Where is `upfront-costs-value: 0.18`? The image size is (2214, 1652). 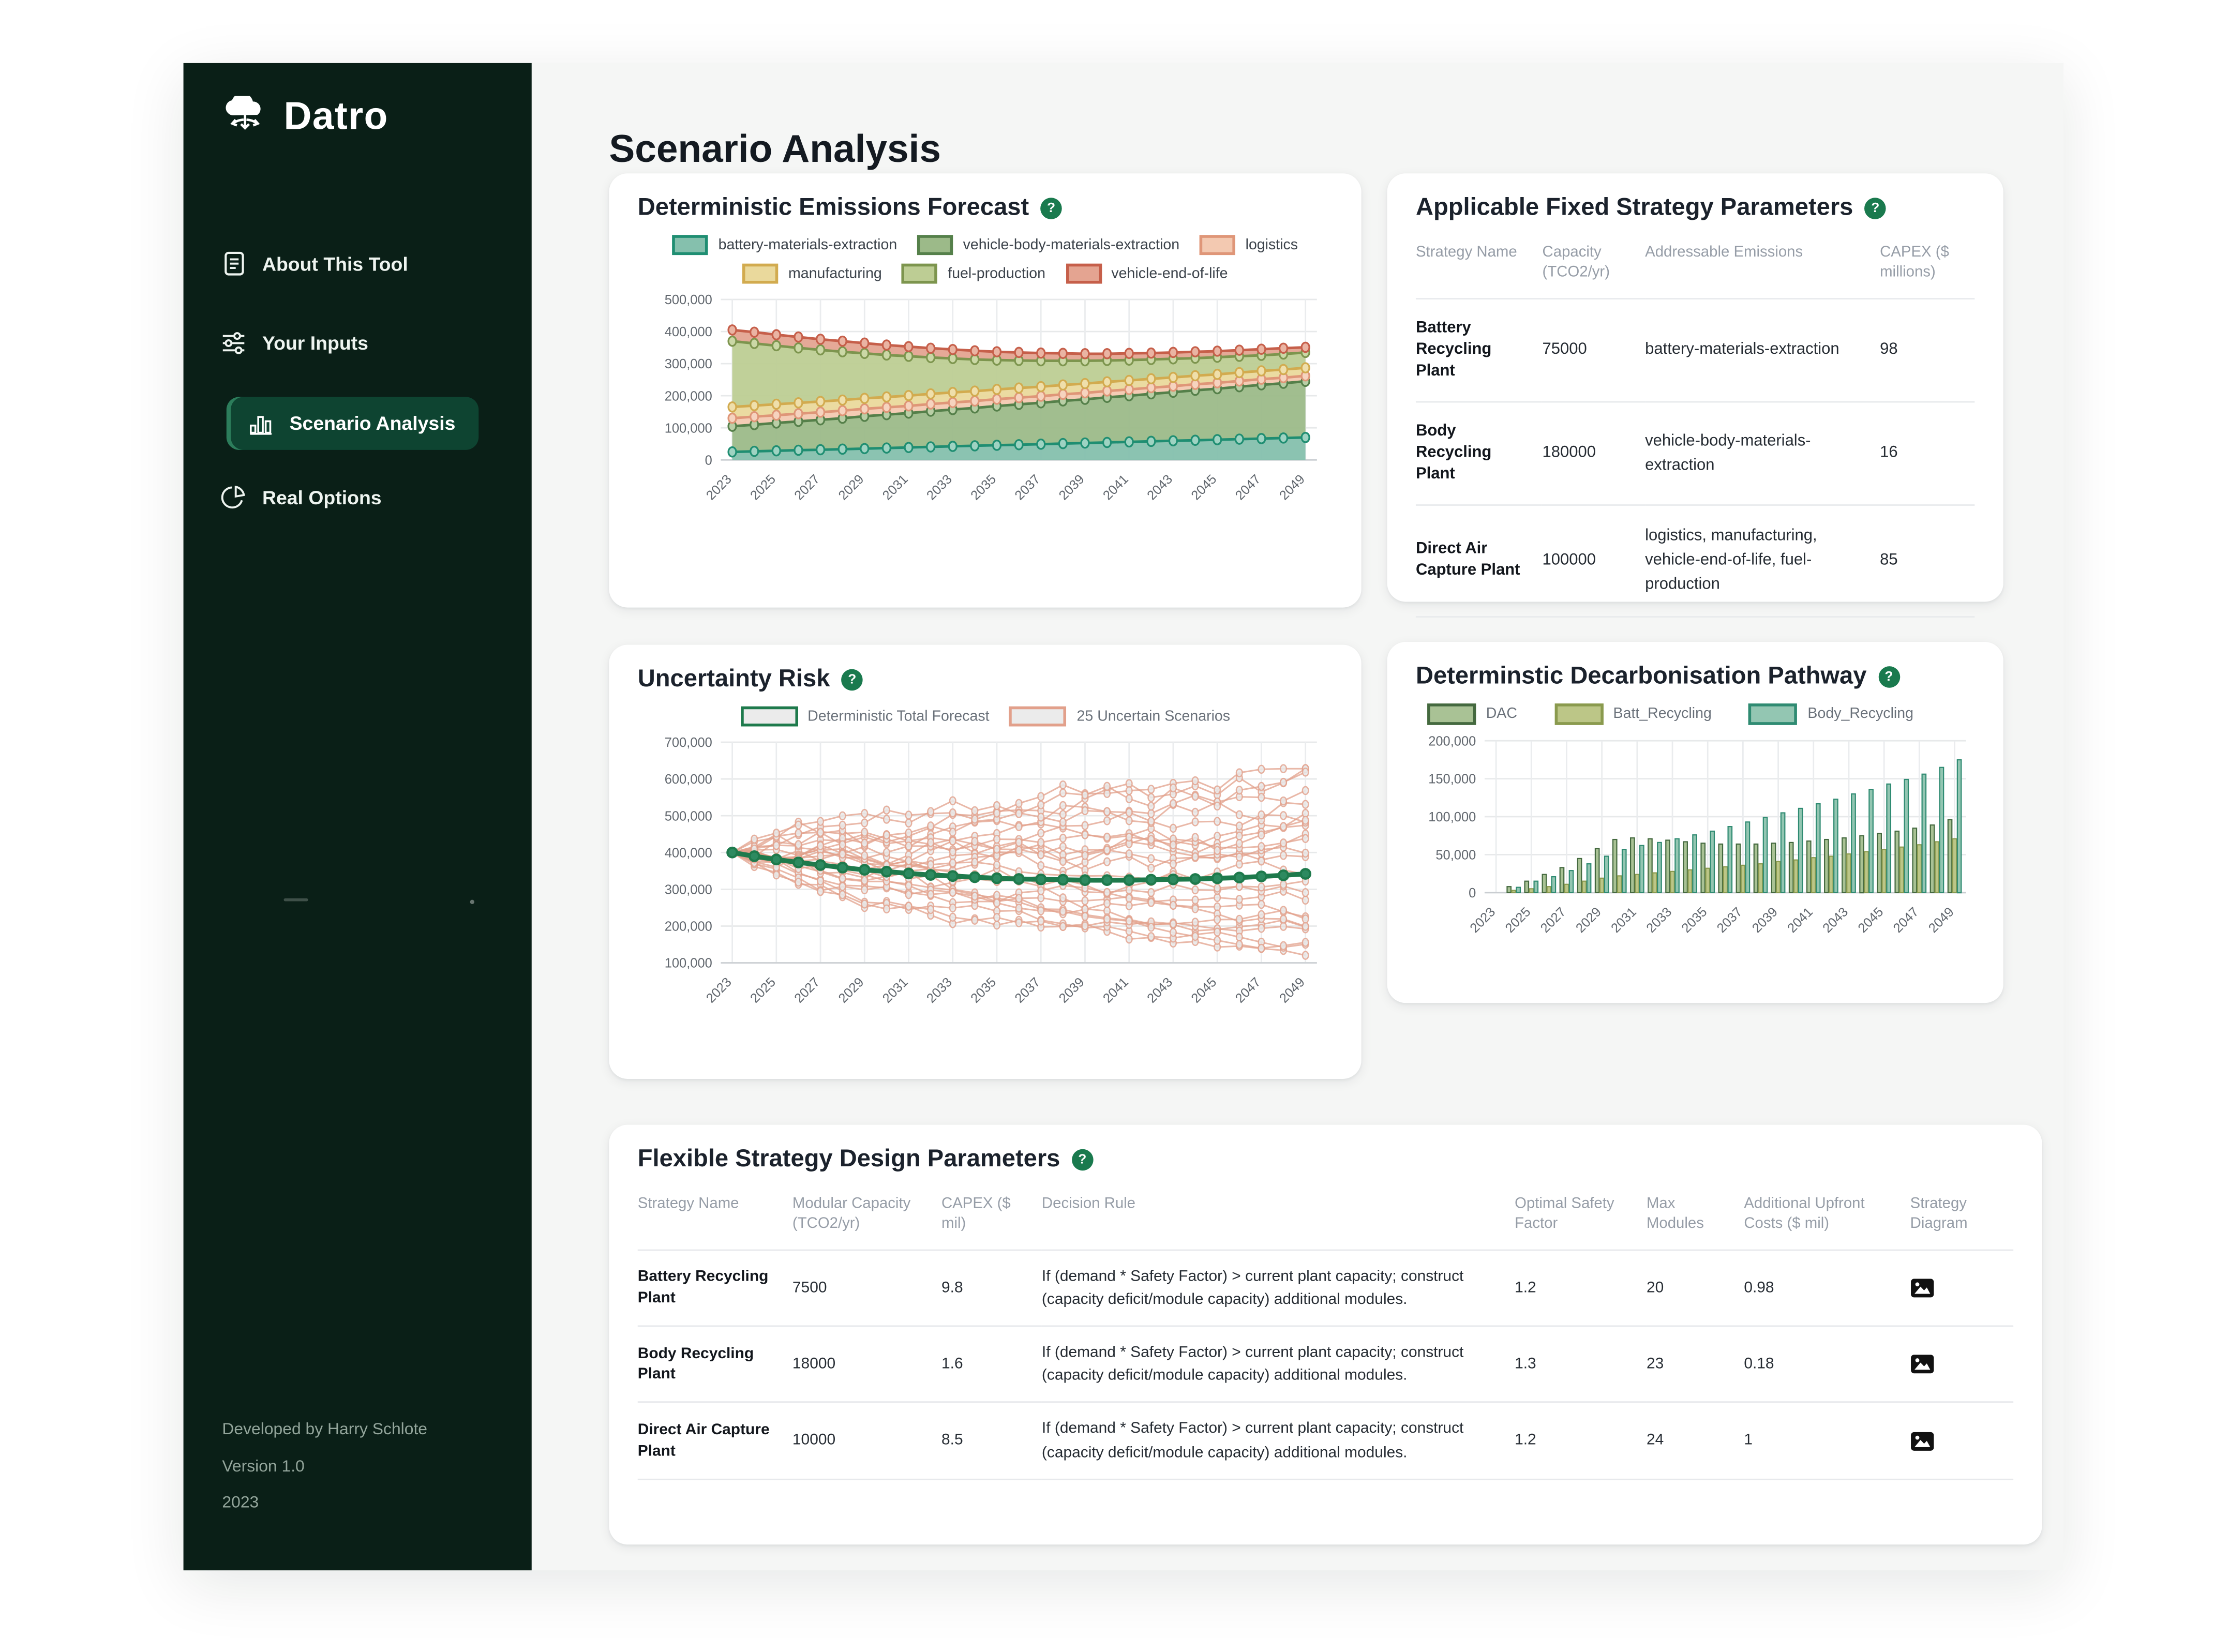
upfront-costs-value: 0.18 is located at coordinates (1827, 1364).